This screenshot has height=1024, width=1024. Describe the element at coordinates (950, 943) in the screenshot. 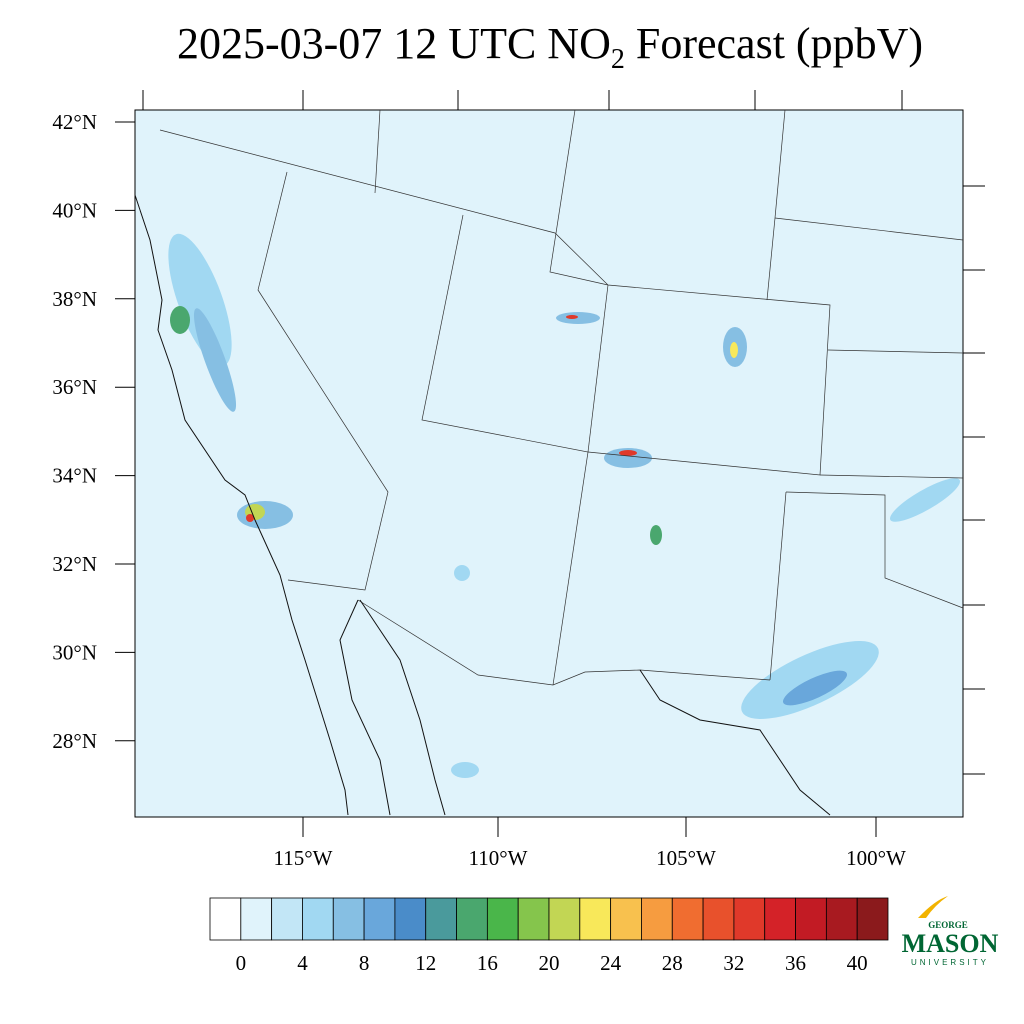

I see `logo-main: MASON` at that location.